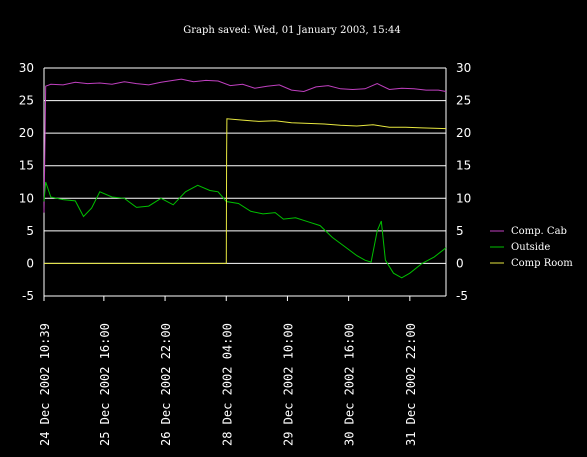  I want to click on x-tick-label: 30 Dec 2002 16:00, so click(350, 384).